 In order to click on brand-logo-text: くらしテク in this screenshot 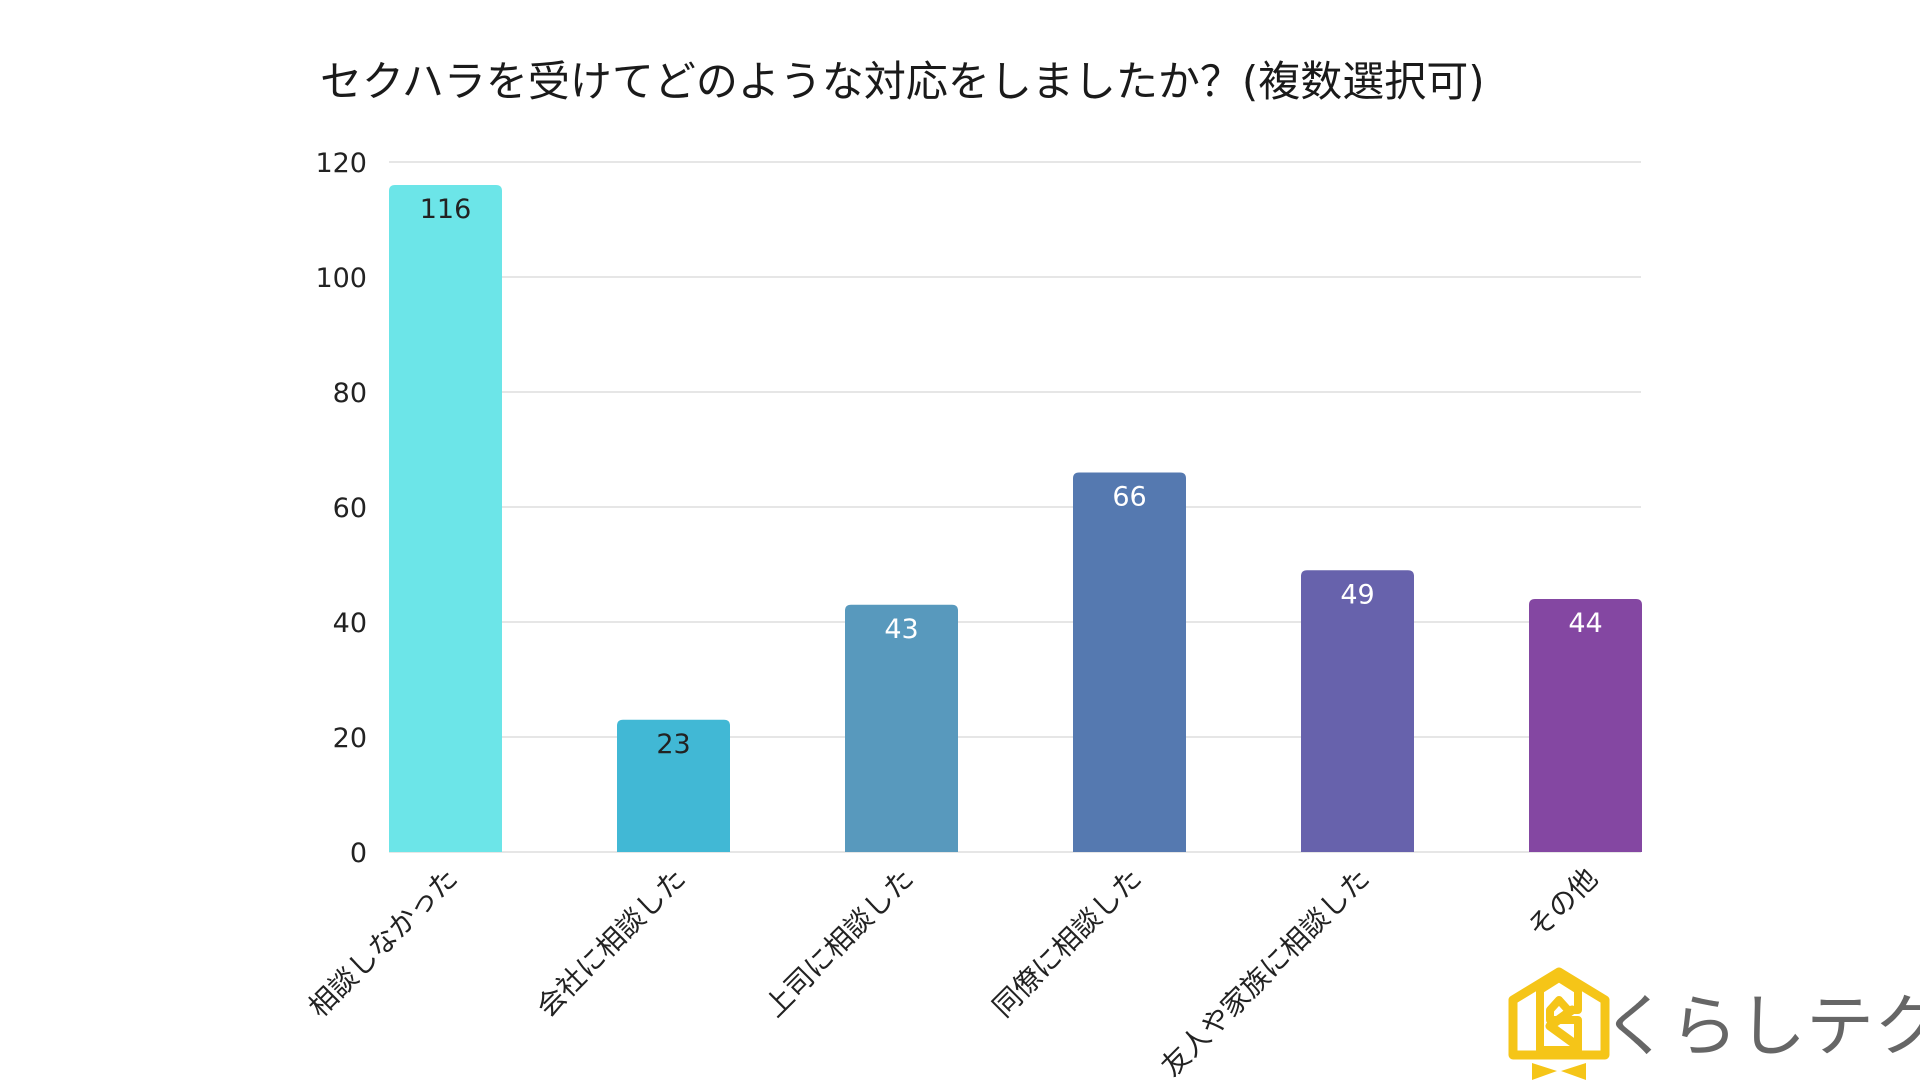, I will do `click(1761, 1027)`.